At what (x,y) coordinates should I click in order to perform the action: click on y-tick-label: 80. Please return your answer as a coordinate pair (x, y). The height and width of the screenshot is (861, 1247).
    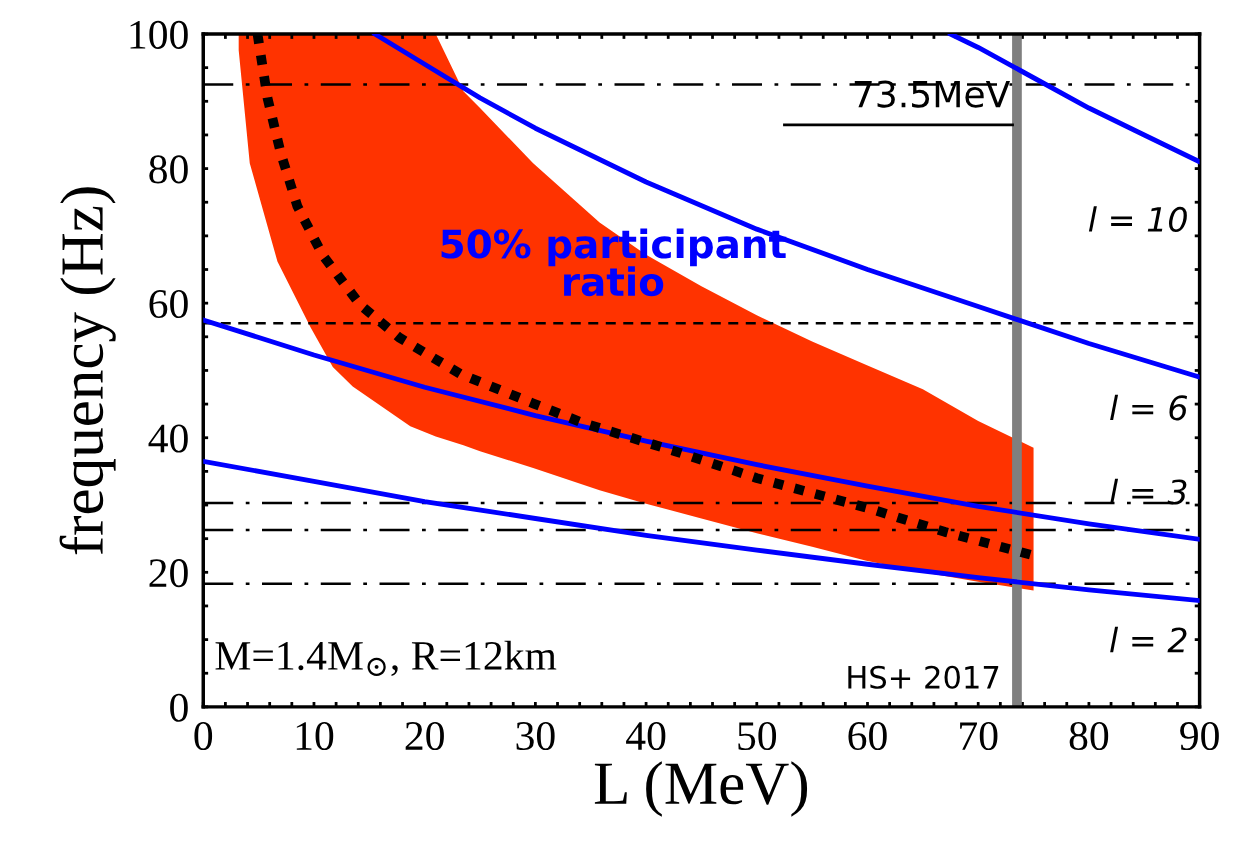
    Looking at the image, I should click on (168, 169).